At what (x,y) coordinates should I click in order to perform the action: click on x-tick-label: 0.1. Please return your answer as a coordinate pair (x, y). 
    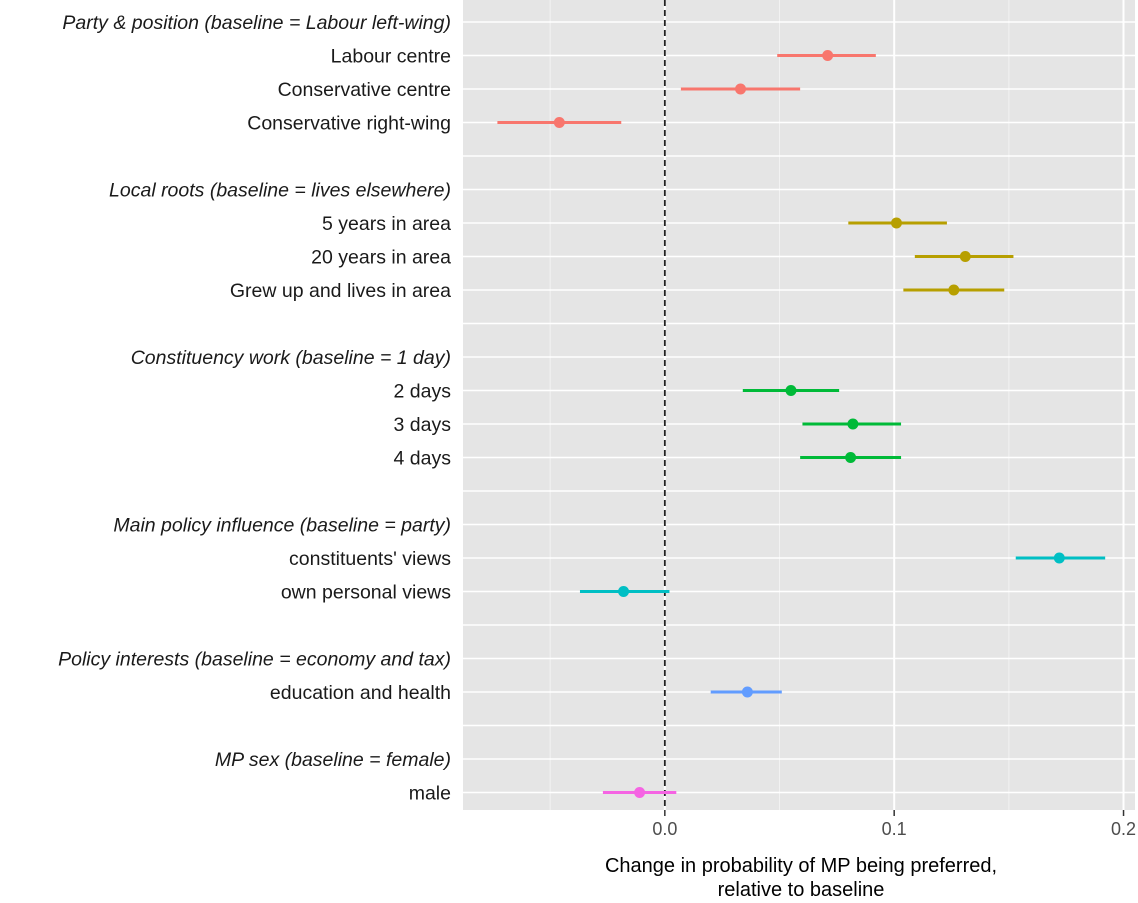
    Looking at the image, I should click on (894, 829).